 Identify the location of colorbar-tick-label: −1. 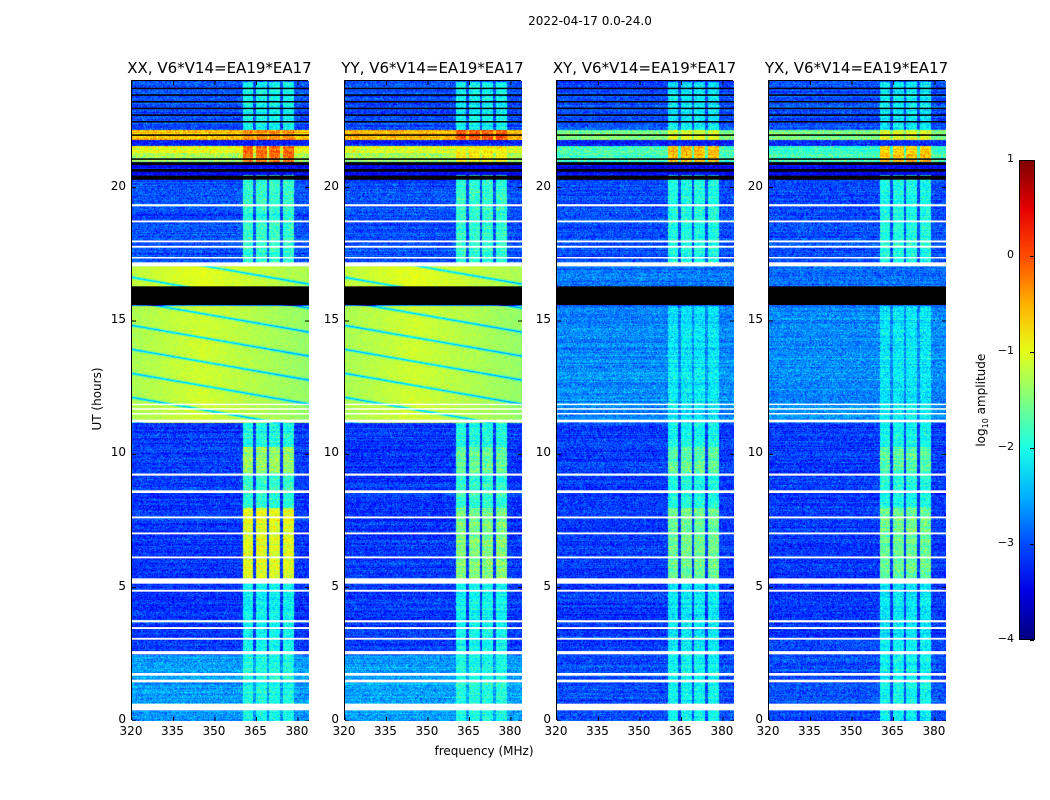
(1005, 350).